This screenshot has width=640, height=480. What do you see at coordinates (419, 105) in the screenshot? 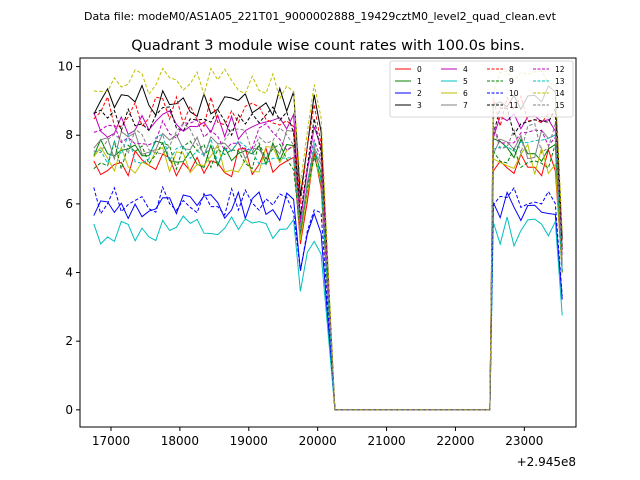
I see `legend-label-3: 3` at bounding box center [419, 105].